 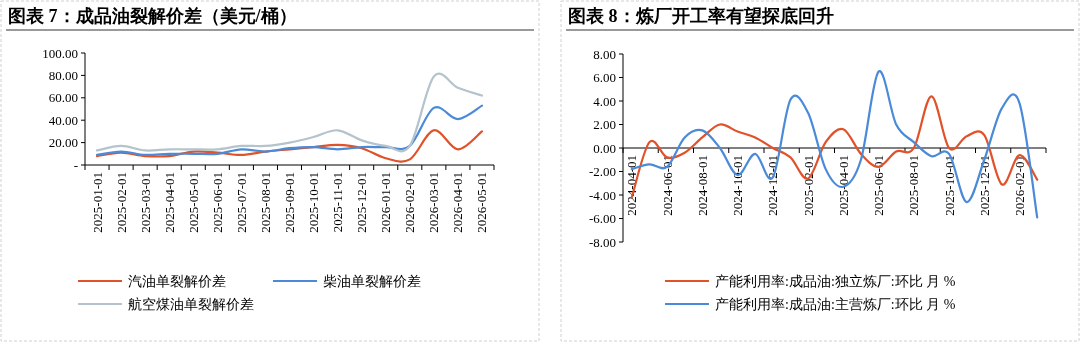 I want to click on x-tick-label: 2025-09-01, so click(x=289, y=202).